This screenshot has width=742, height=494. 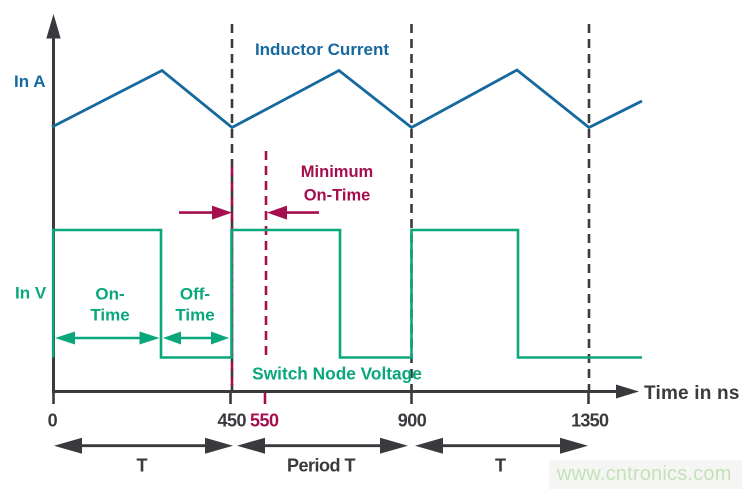 I want to click on svg-text: In A, so click(x=29, y=81).